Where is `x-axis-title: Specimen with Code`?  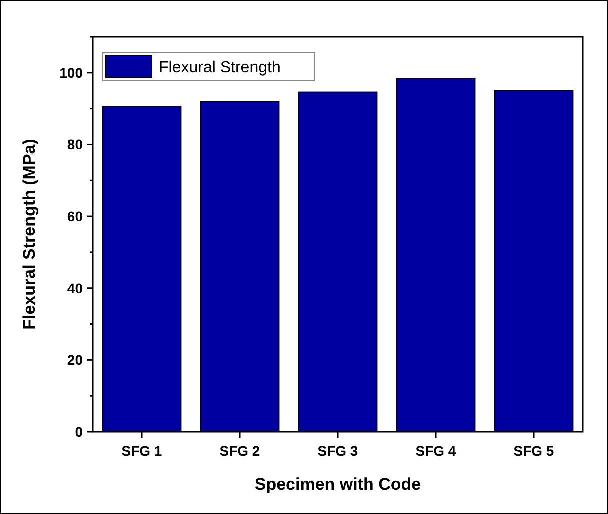
x-axis-title: Specimen with Code is located at coordinates (338, 484).